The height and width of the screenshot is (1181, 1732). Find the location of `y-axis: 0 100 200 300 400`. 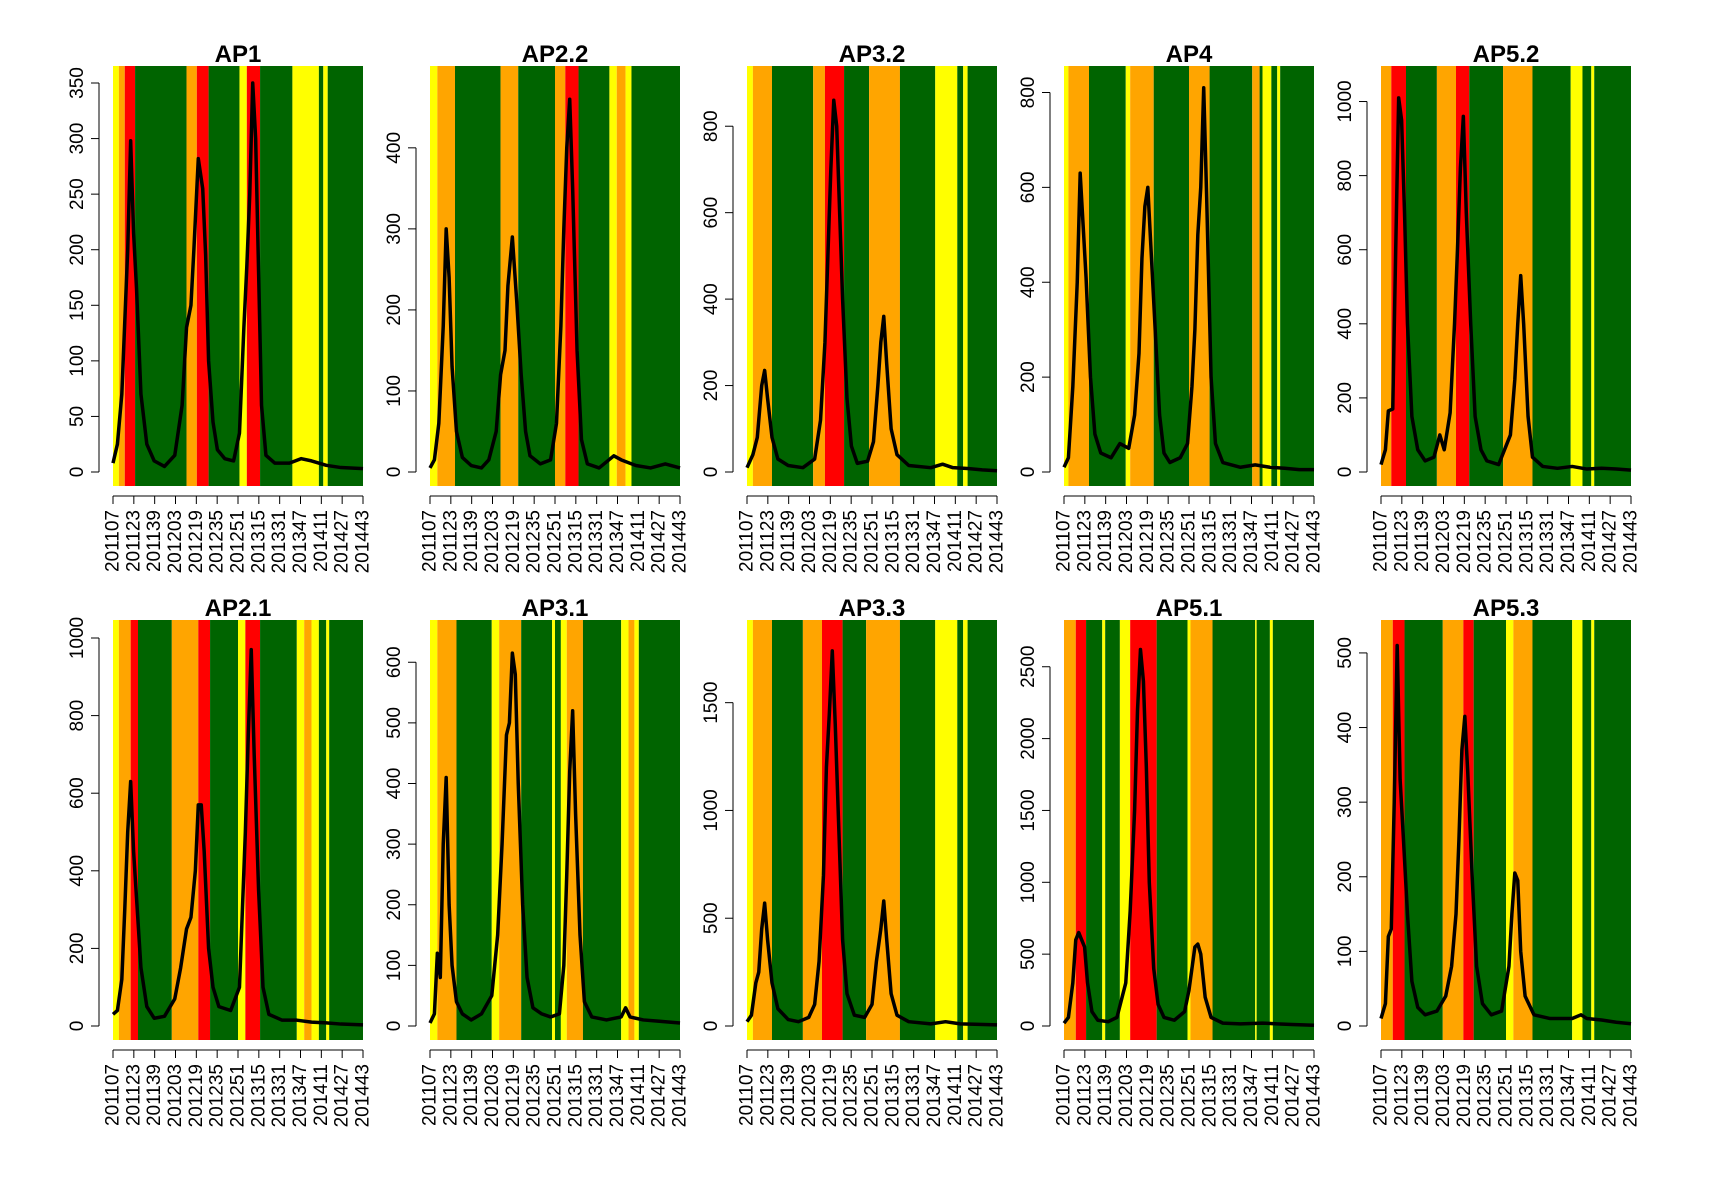

y-axis: 0 100 200 300 400 is located at coordinates (400, 304).